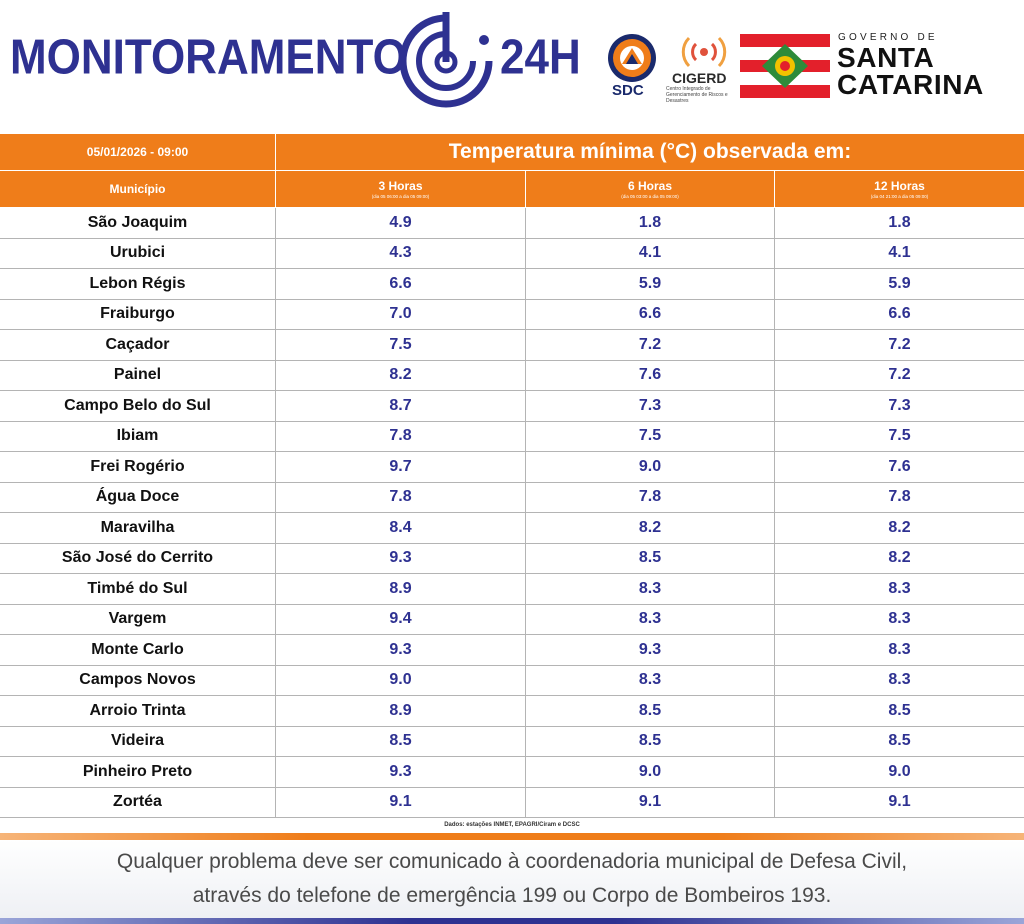  What do you see at coordinates (512, 921) in the screenshot?
I see `footer-blue-divider` at bounding box center [512, 921].